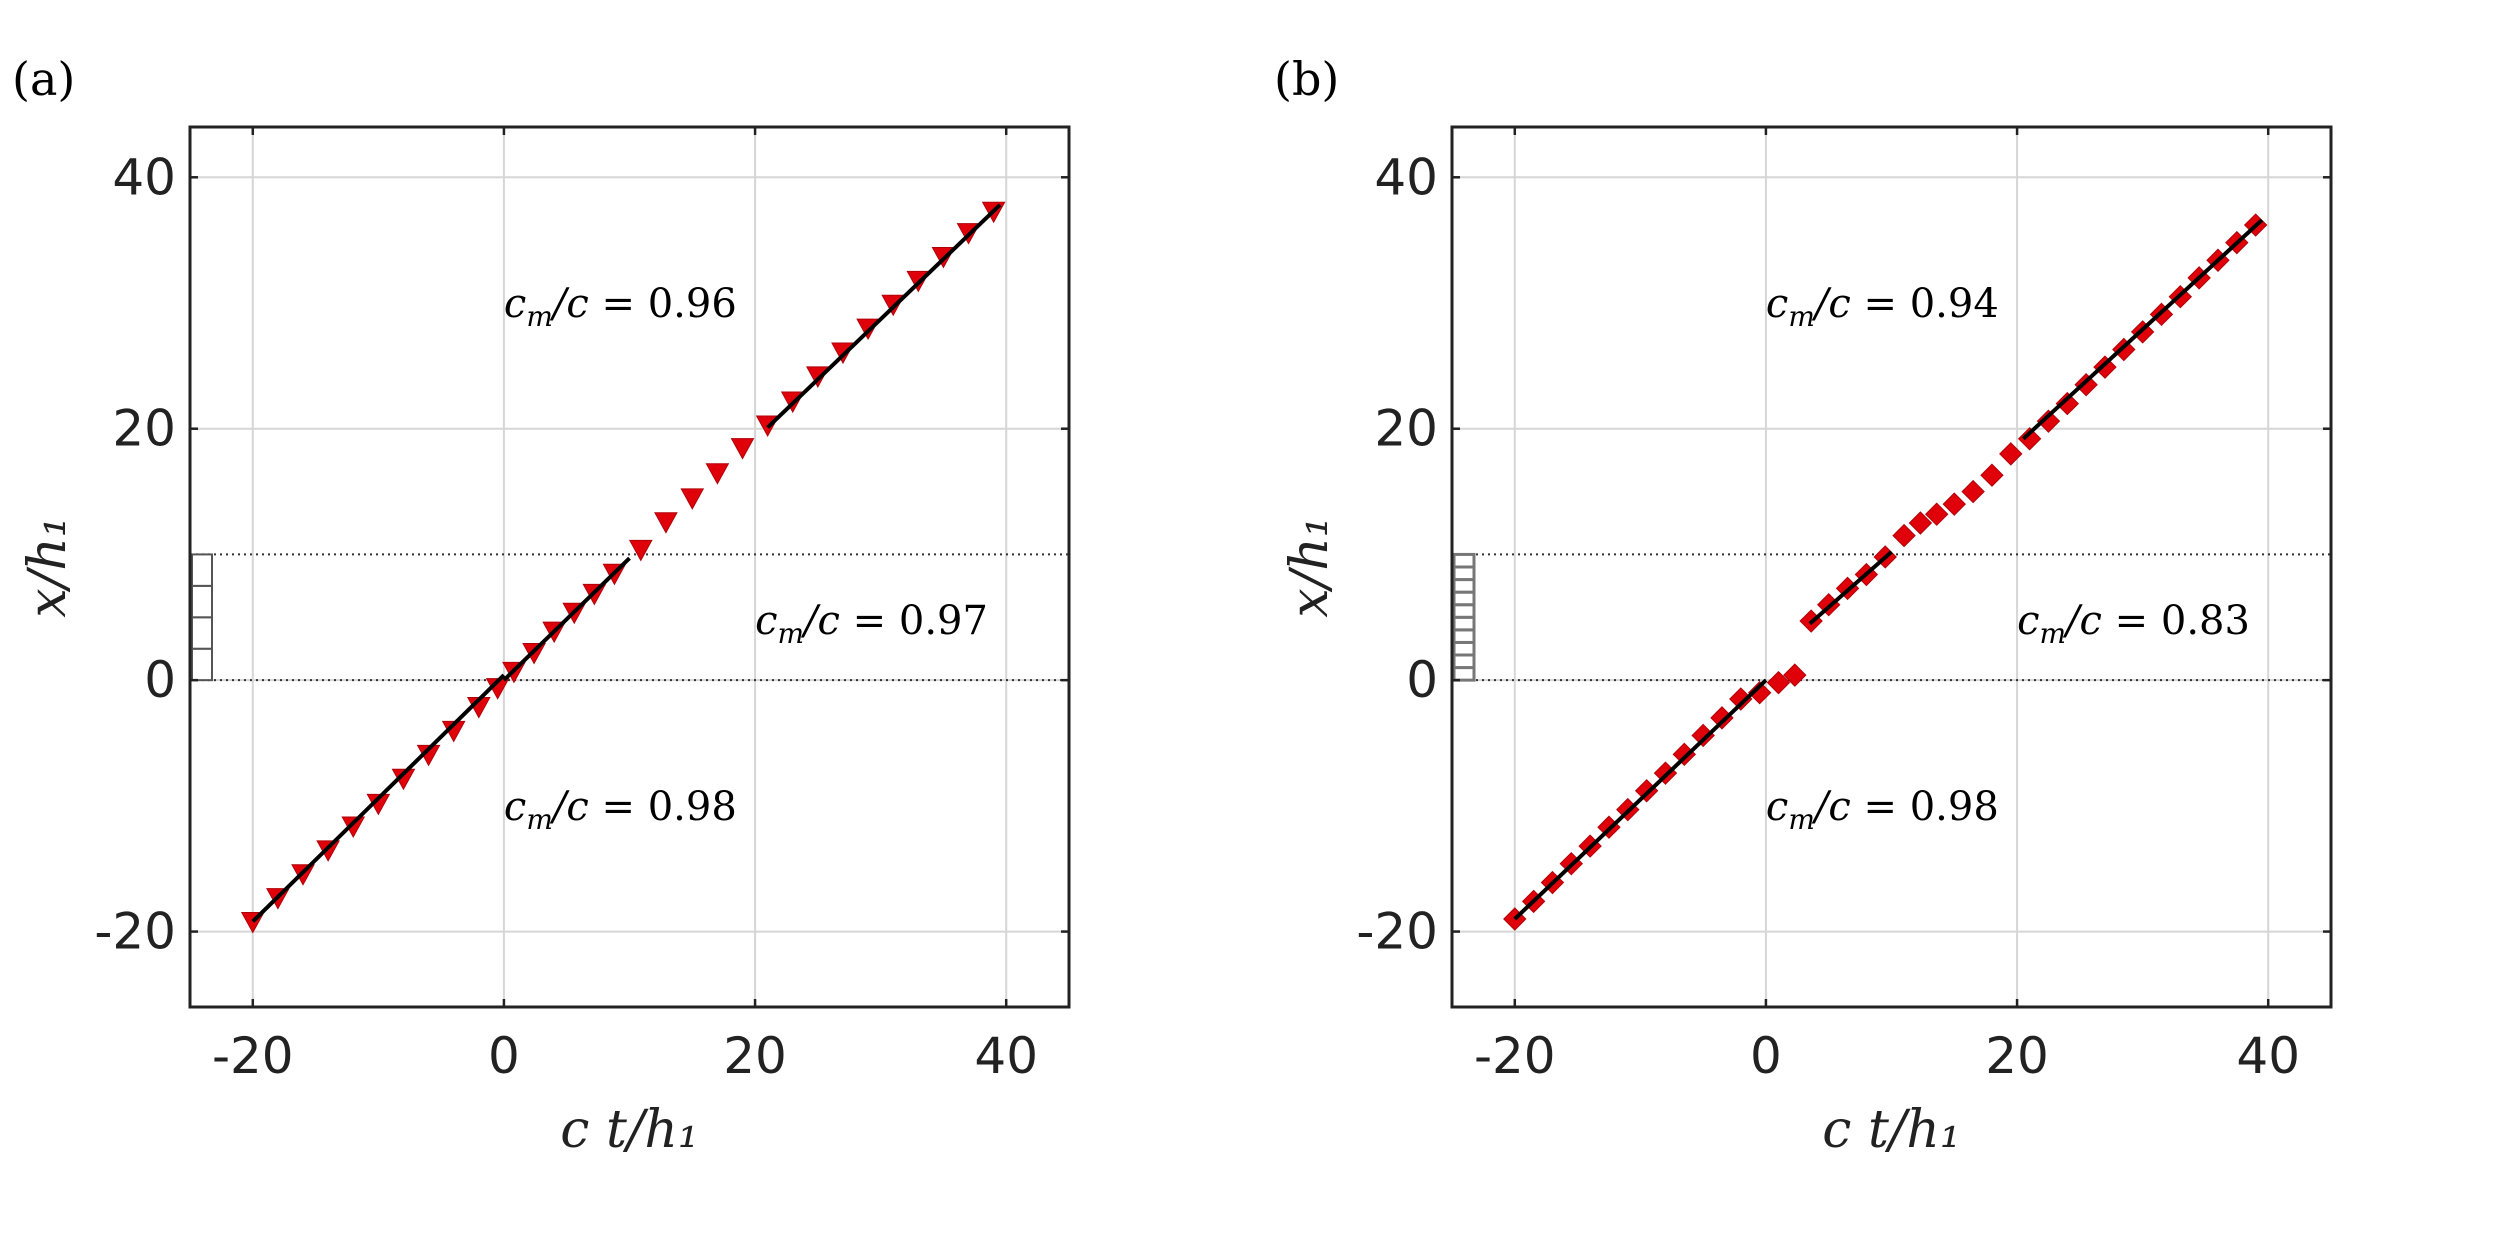  I want to click on annotation-0: cm/c = 0.94, so click(1882, 307).